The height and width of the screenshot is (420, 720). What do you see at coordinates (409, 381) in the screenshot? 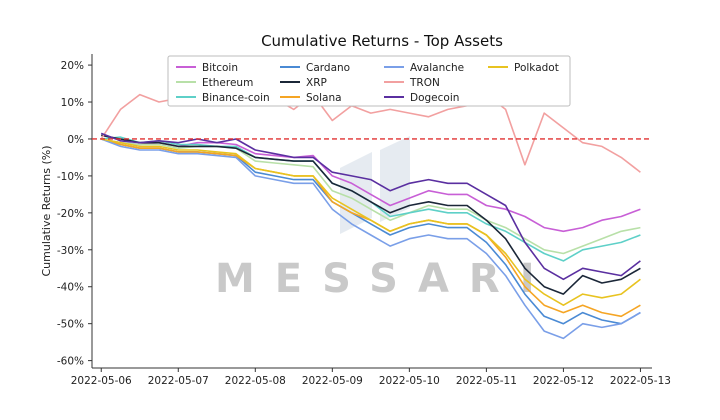
I see `x-tick-label: 2022-05-10` at bounding box center [409, 381].